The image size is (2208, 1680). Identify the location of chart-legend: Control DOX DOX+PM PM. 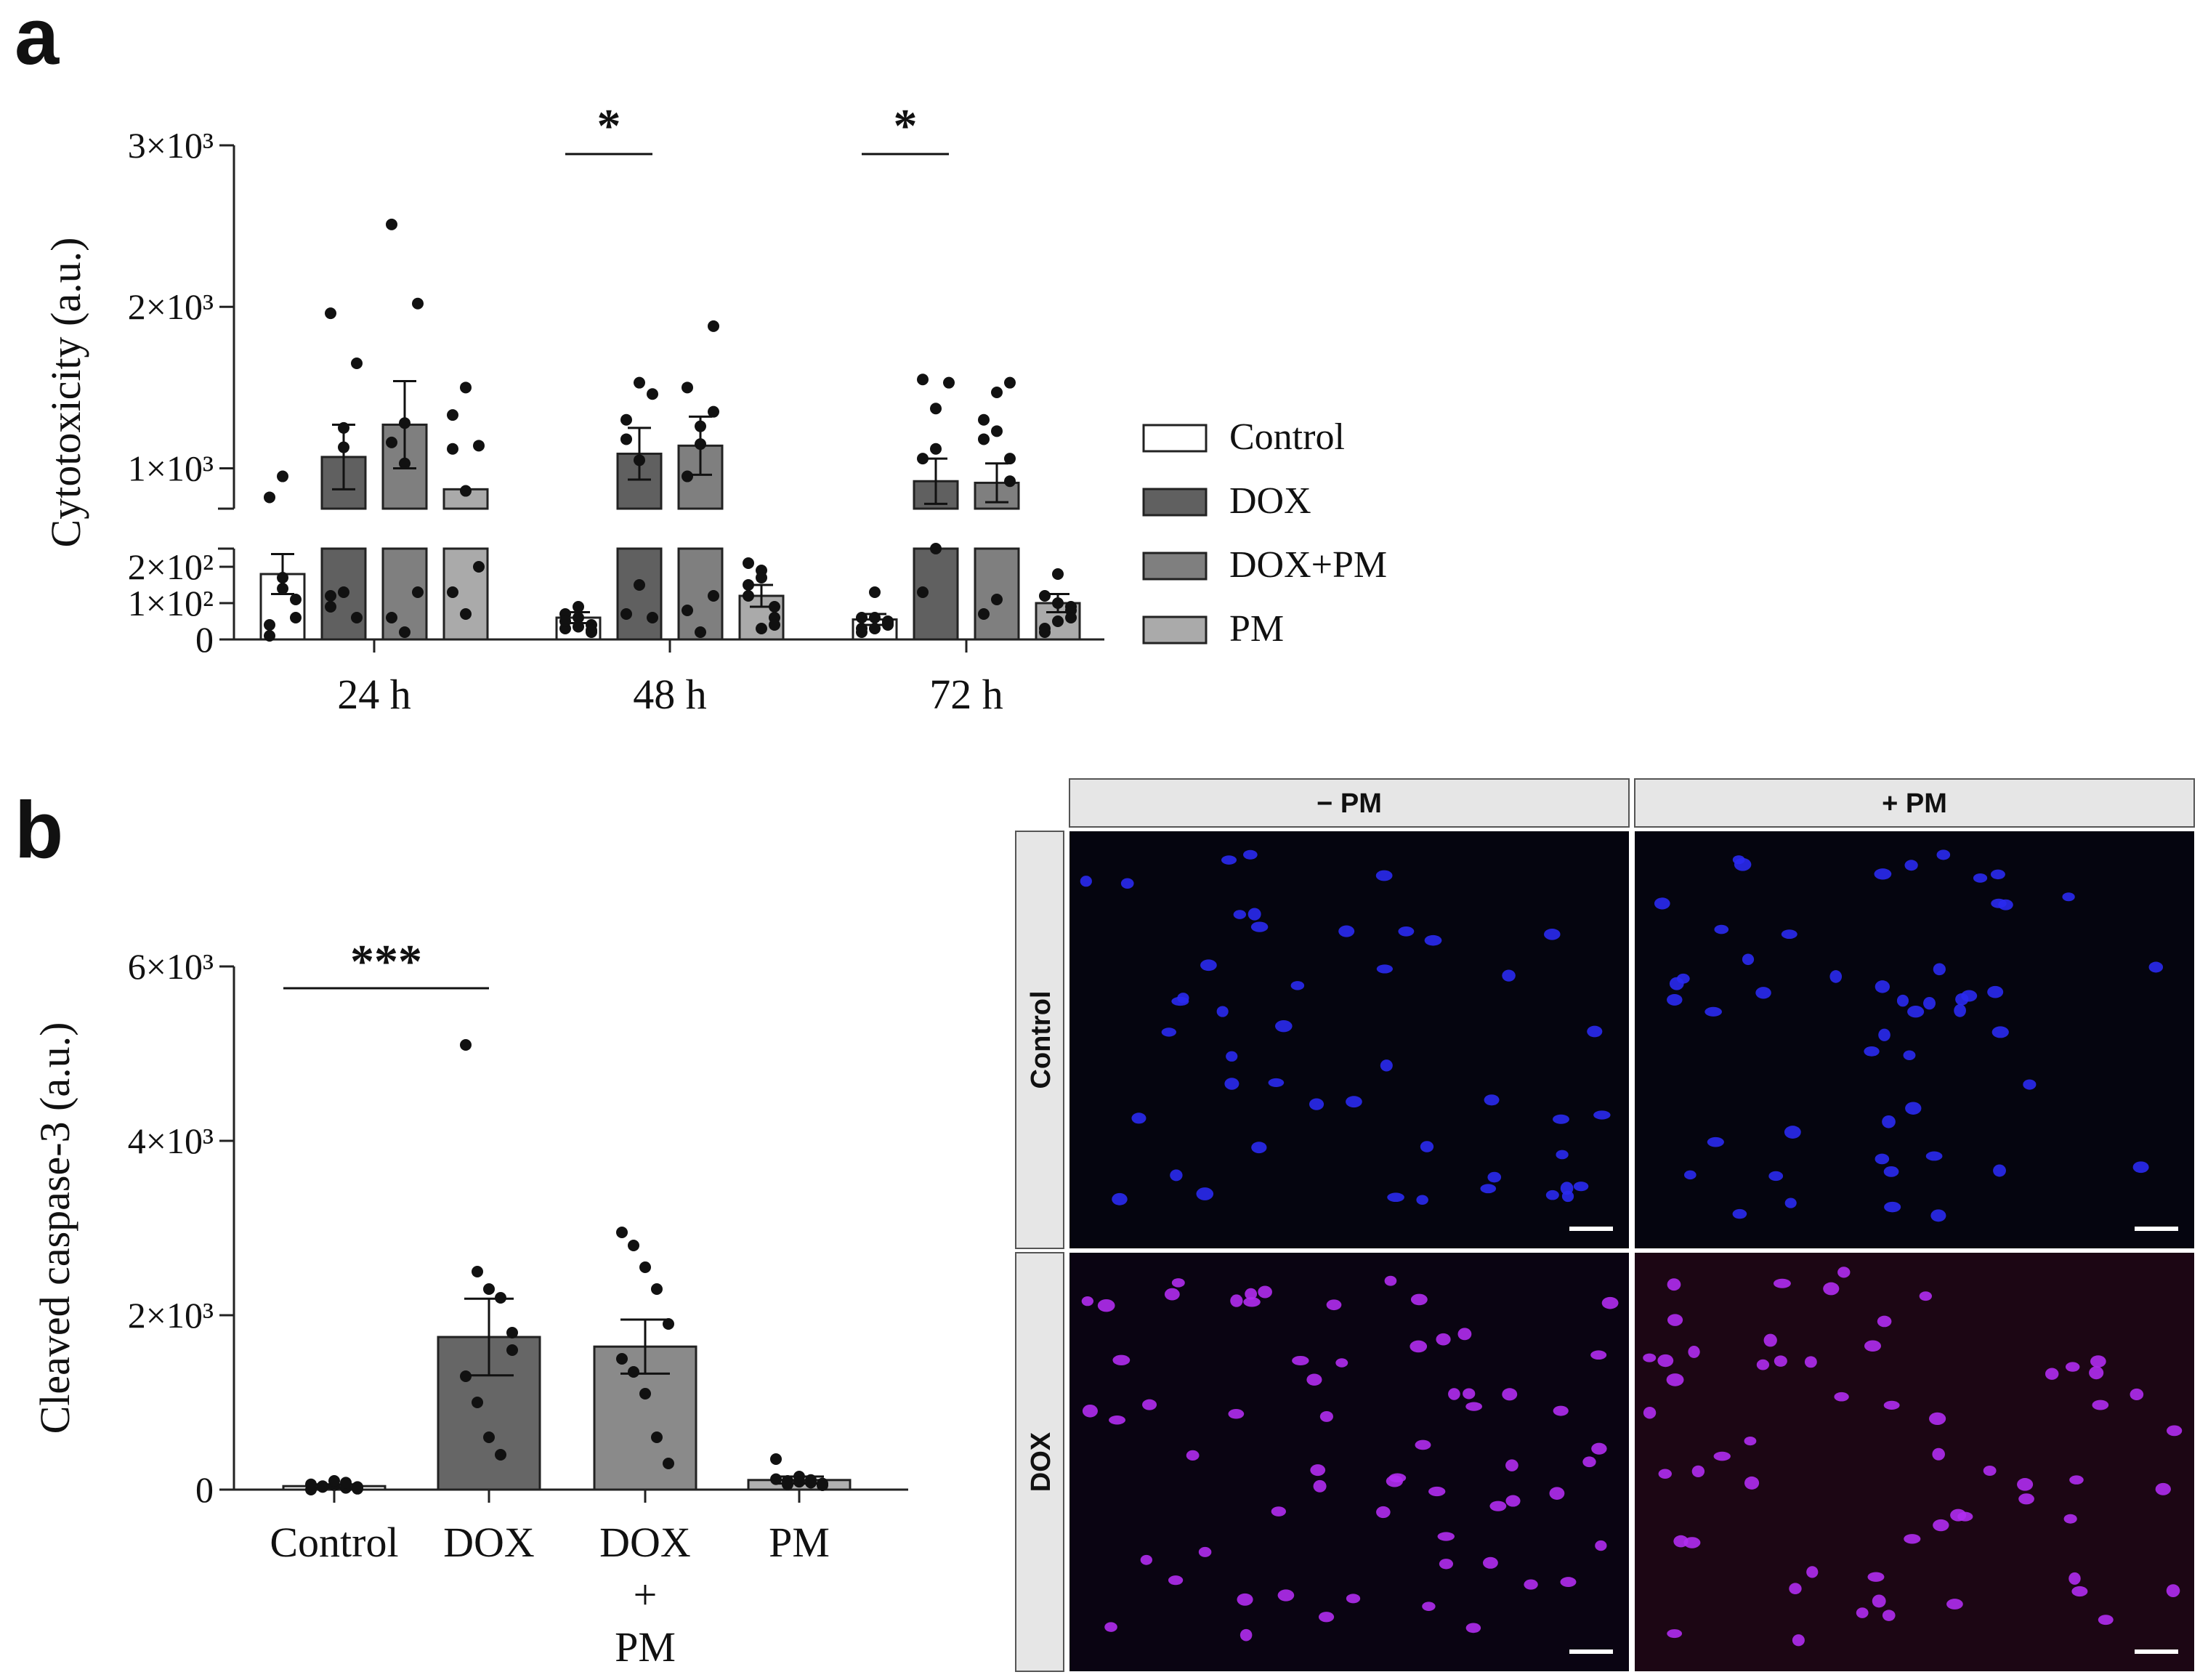
(1264, 533).